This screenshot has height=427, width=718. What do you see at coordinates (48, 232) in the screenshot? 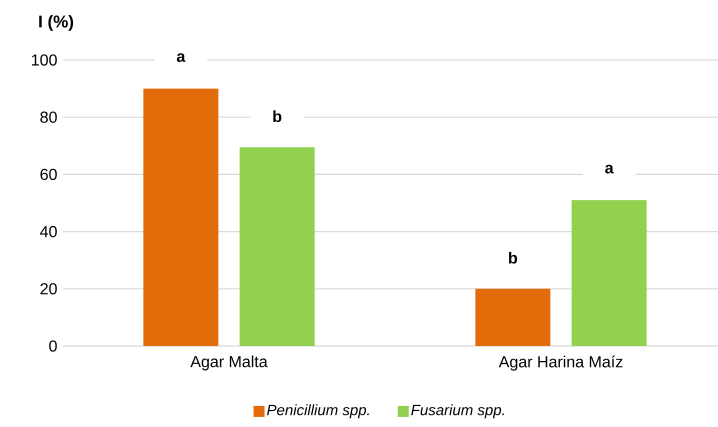
I see `y-tick-label: 40` at bounding box center [48, 232].